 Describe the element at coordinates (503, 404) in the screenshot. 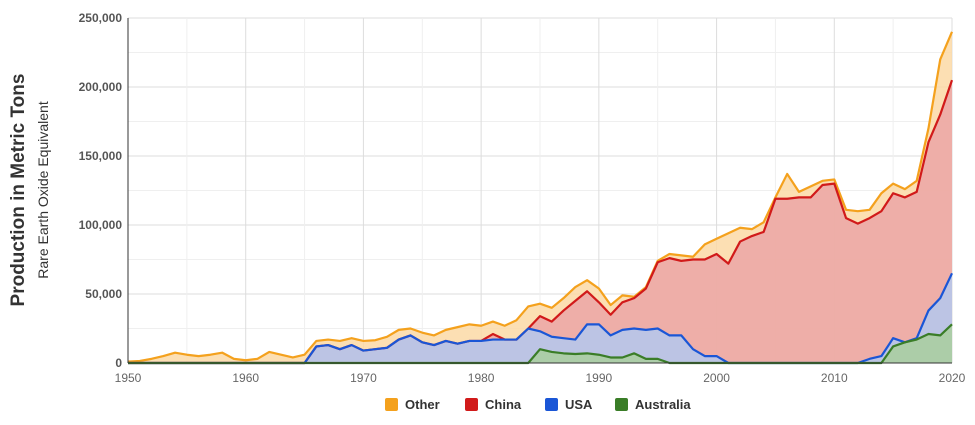

I see `legend-label: China` at that location.